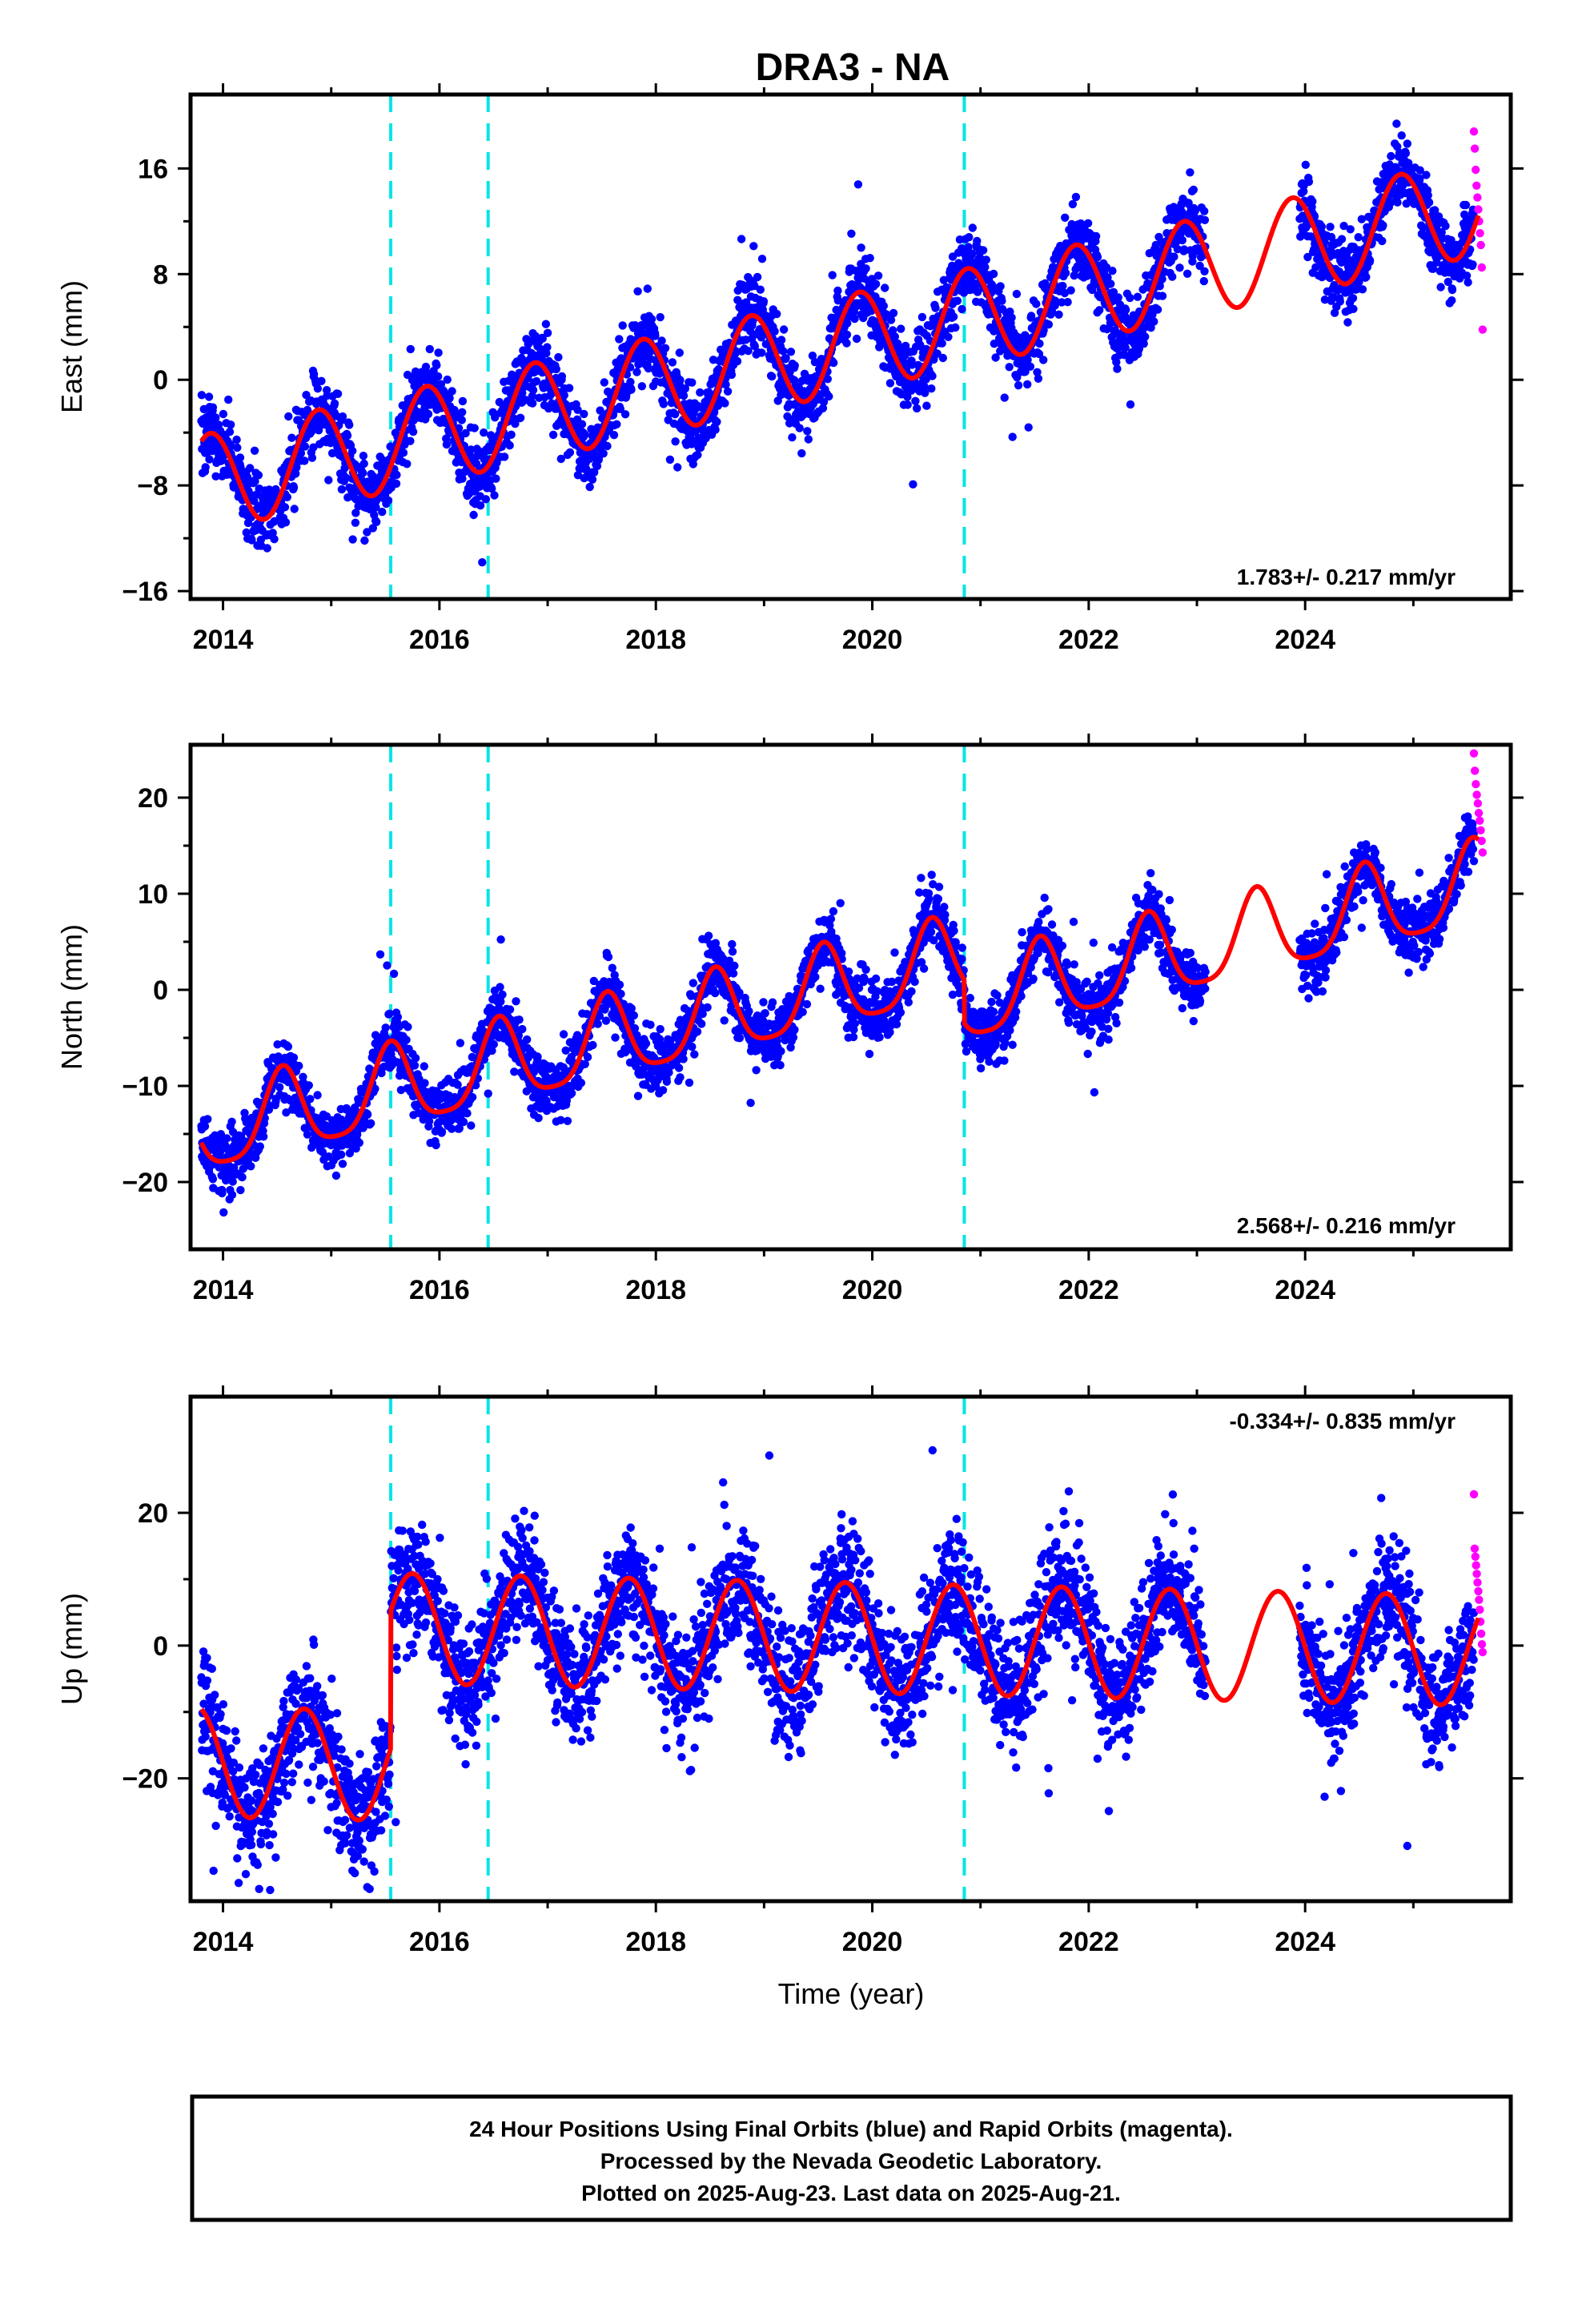  I want to click on x-tick-label: 2020, so click(873, 640).